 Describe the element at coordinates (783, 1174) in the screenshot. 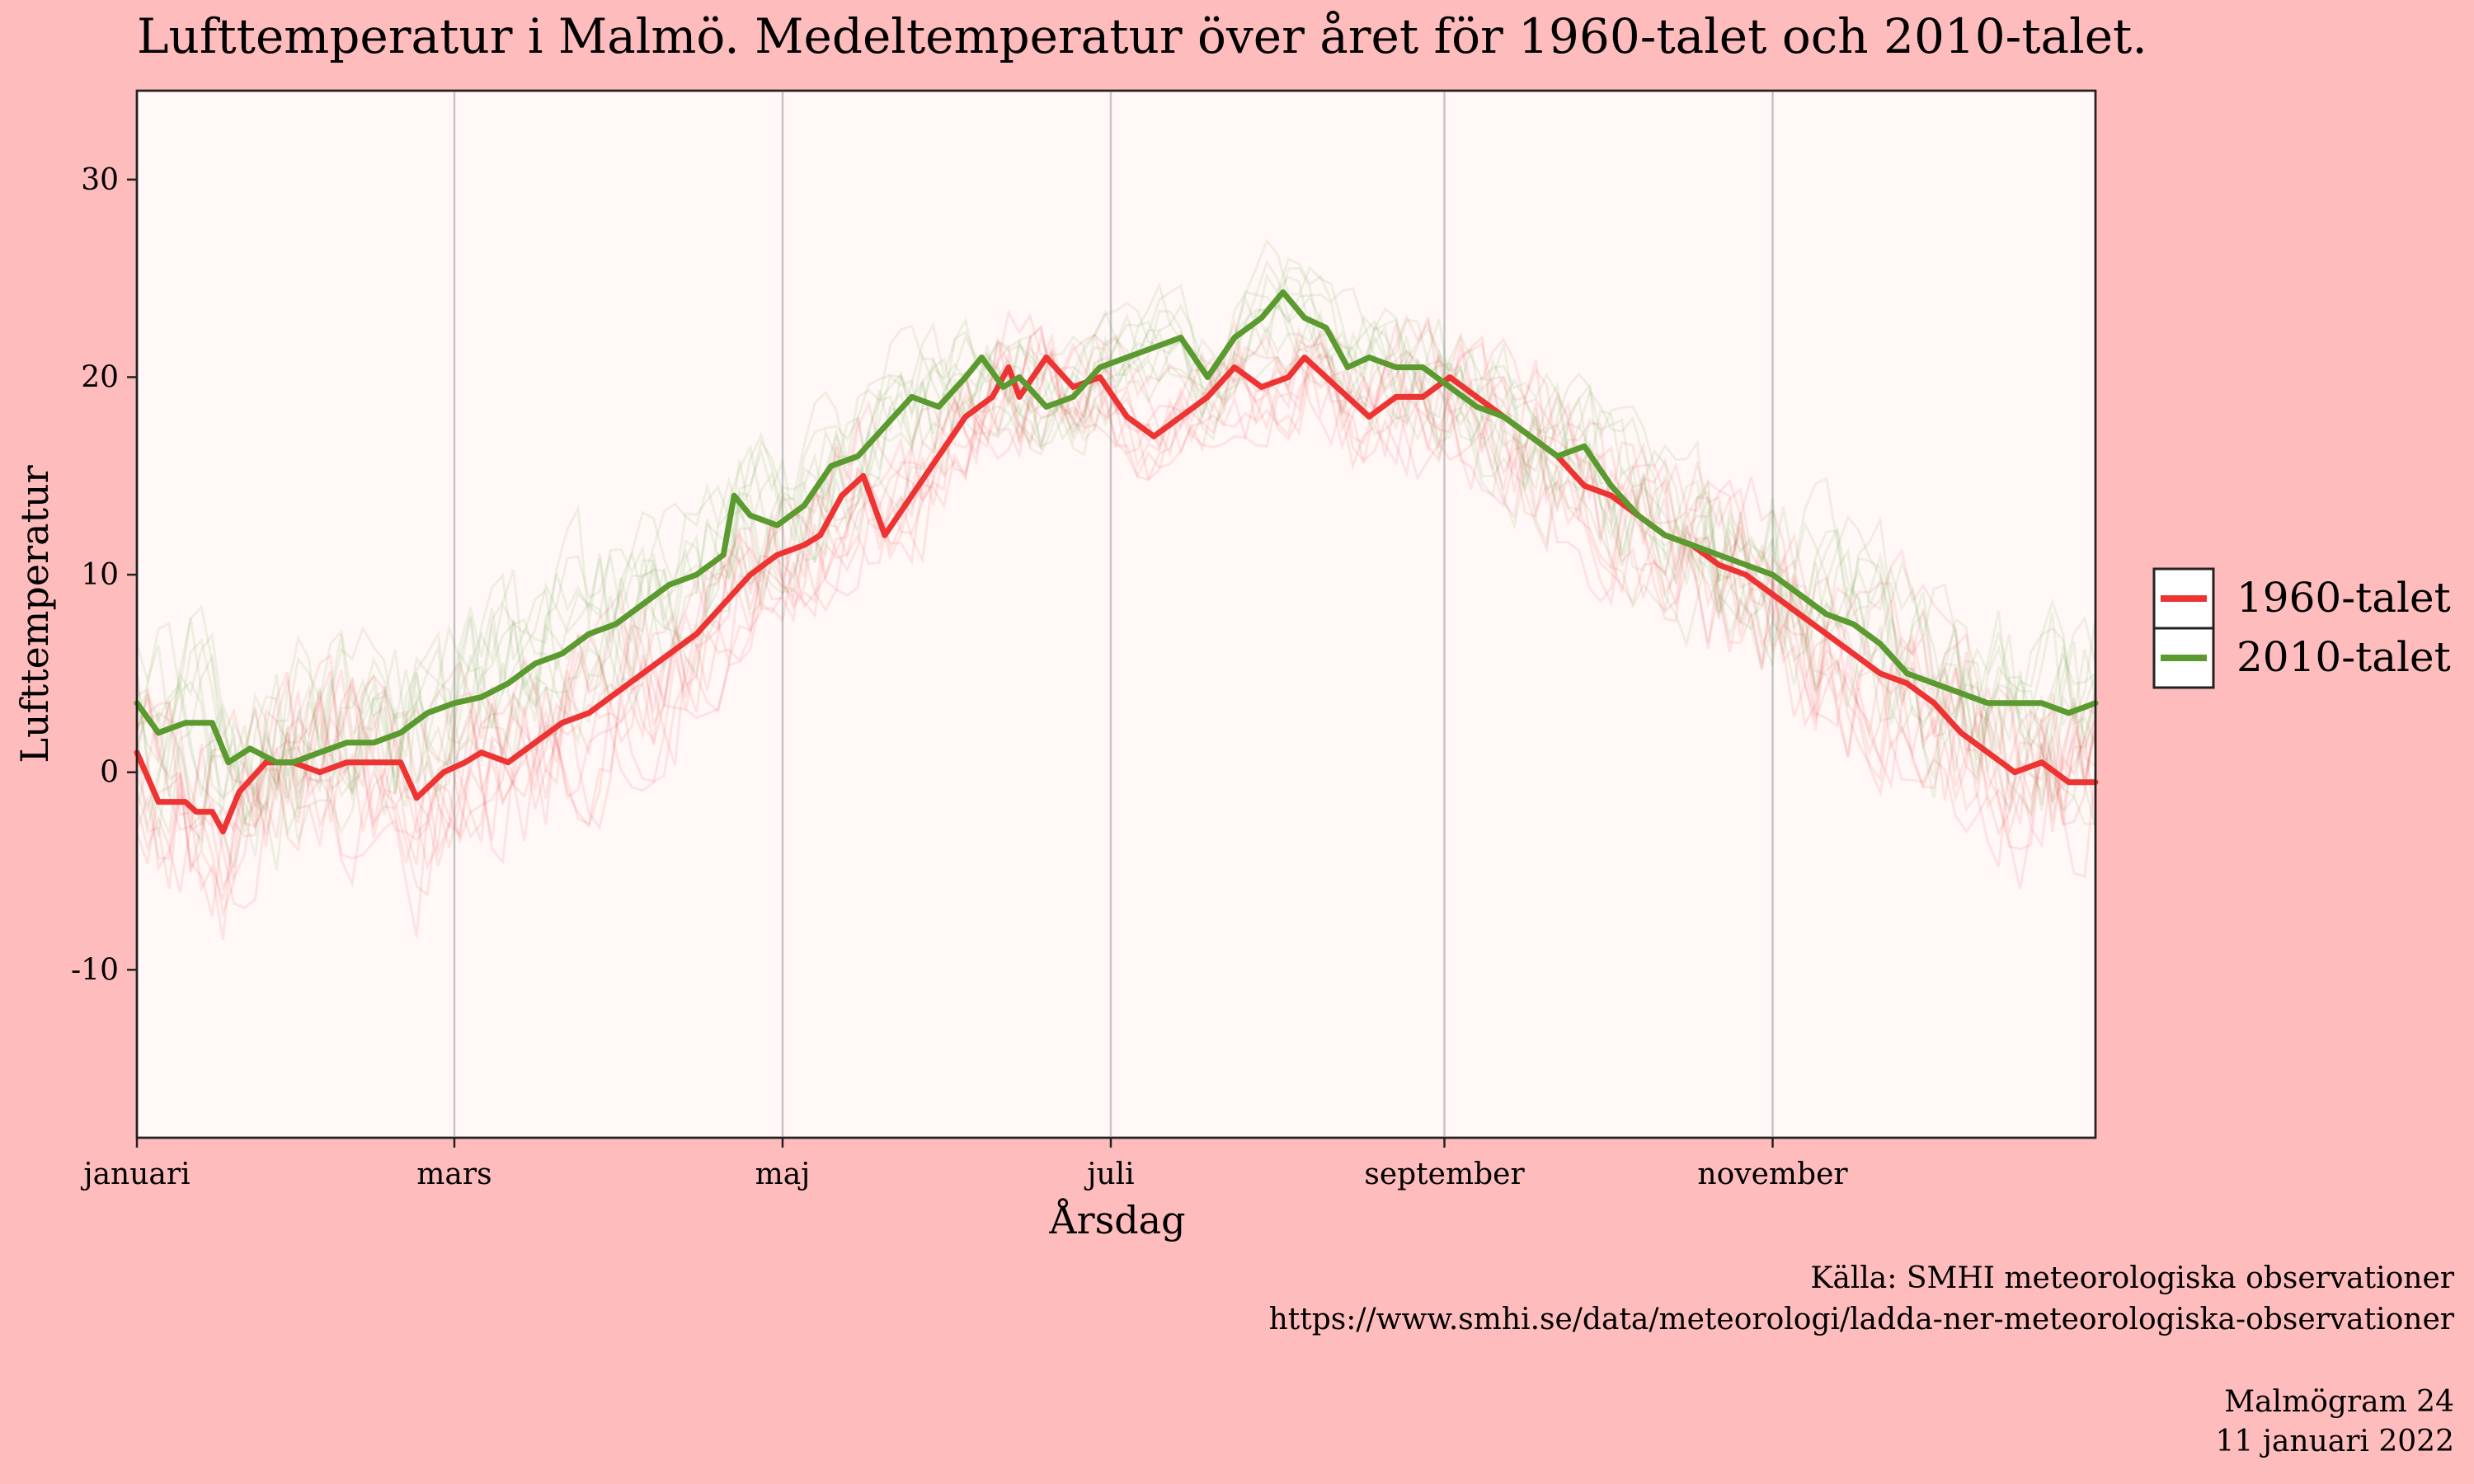

I see `x-tick-label-maj: maj` at that location.